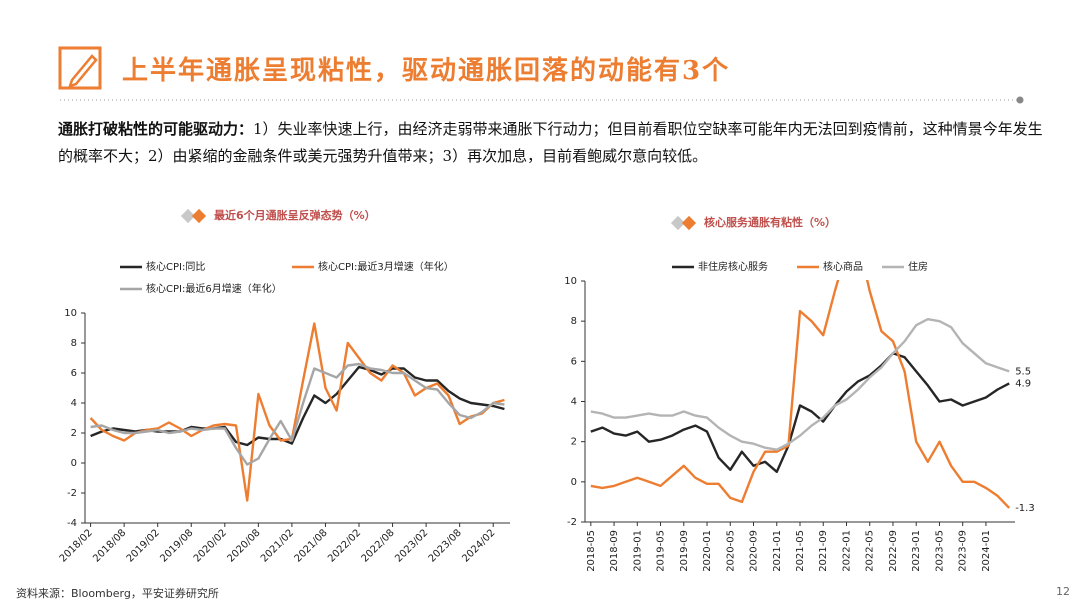 This screenshot has width=1080, height=608. I want to click on chart-title: 最近6个月通胀呈反弹态势（%）, so click(295, 215).